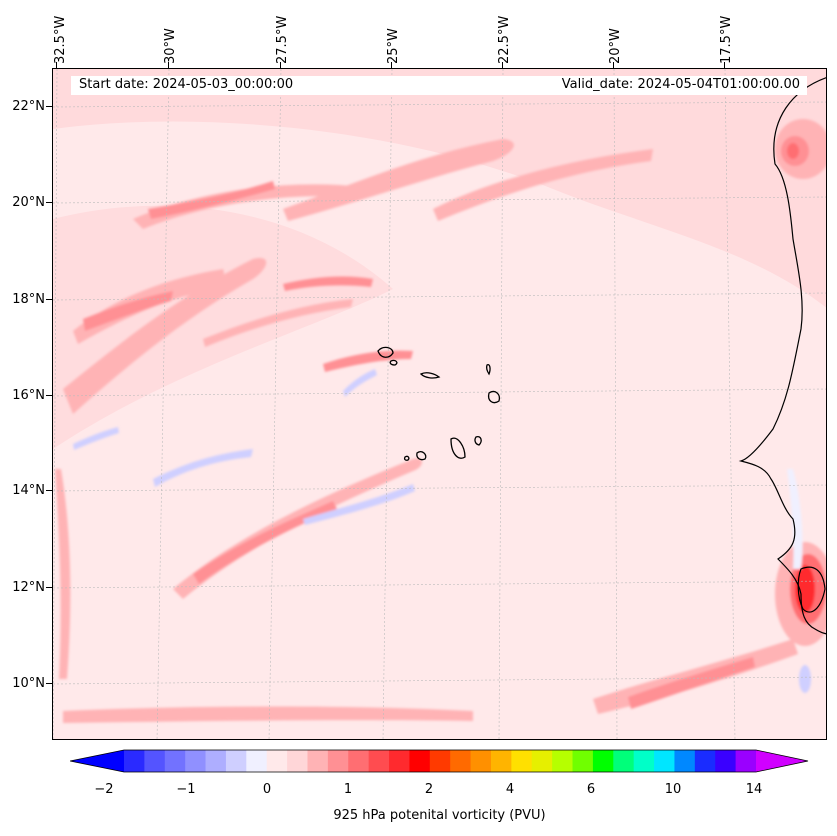 Image resolution: width=837 pixels, height=836 pixels. I want to click on start-date-label: Start date: 2024-05-03_00:00:00, so click(186, 84).